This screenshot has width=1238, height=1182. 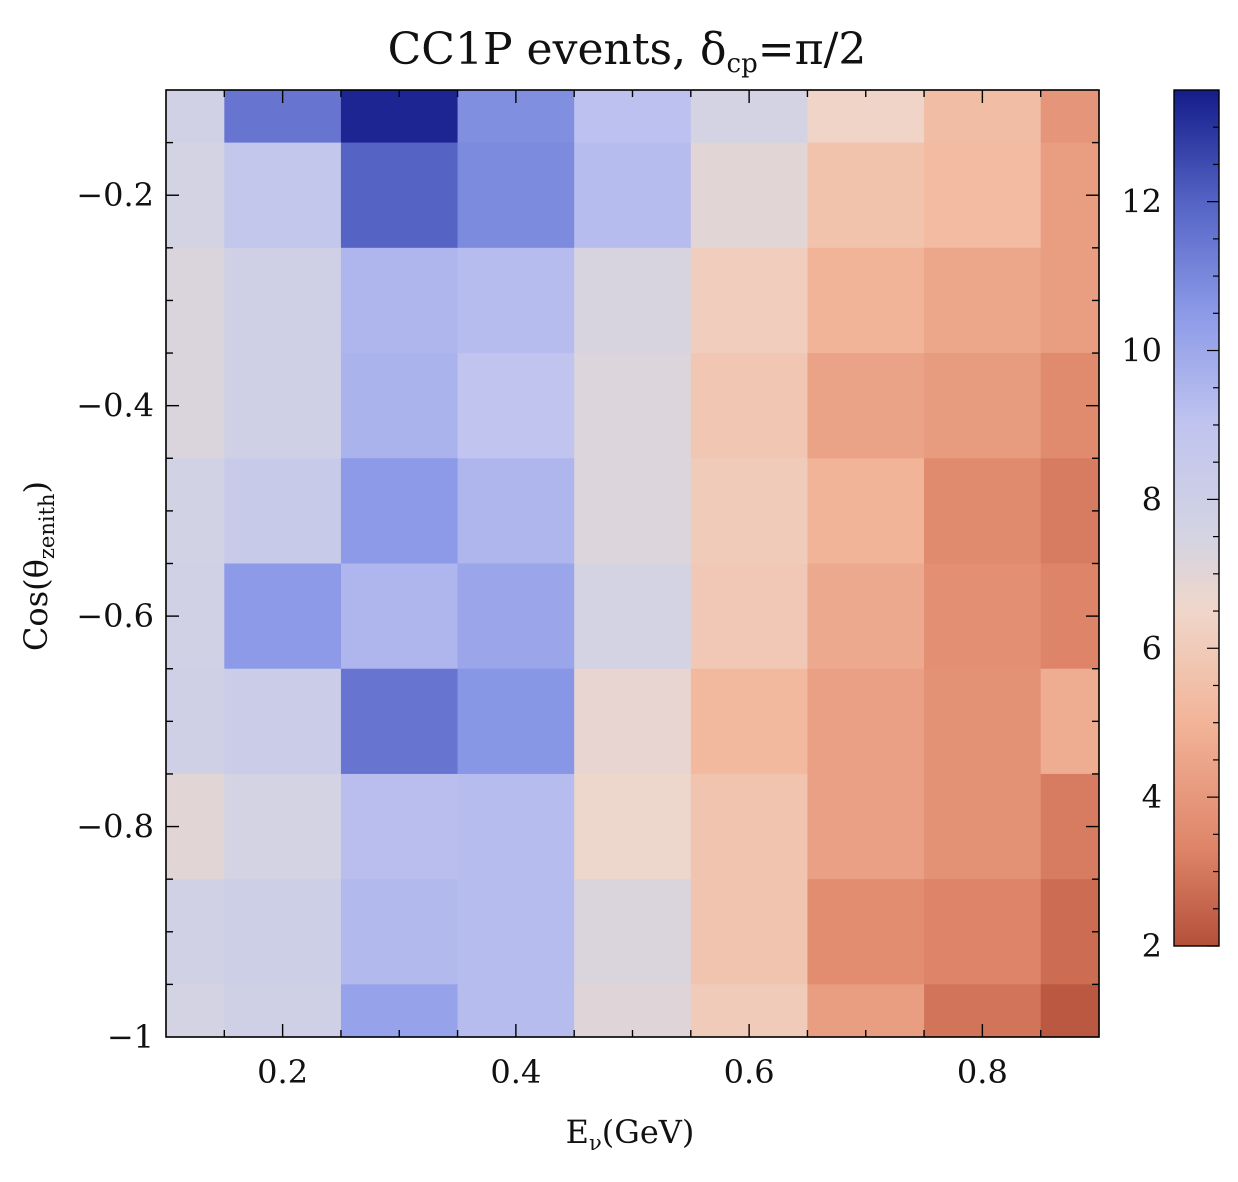 I want to click on x-tick-label: 0.6, so click(x=749, y=1072).